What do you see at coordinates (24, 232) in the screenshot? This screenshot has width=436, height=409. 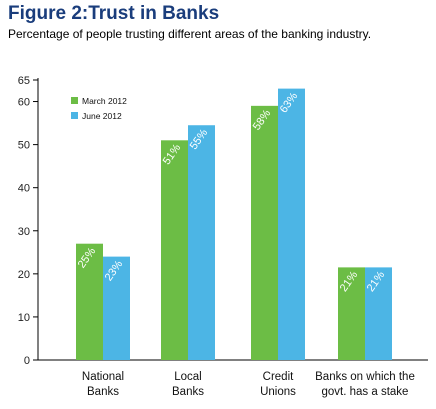 I see `y-tick-label: 30` at bounding box center [24, 232].